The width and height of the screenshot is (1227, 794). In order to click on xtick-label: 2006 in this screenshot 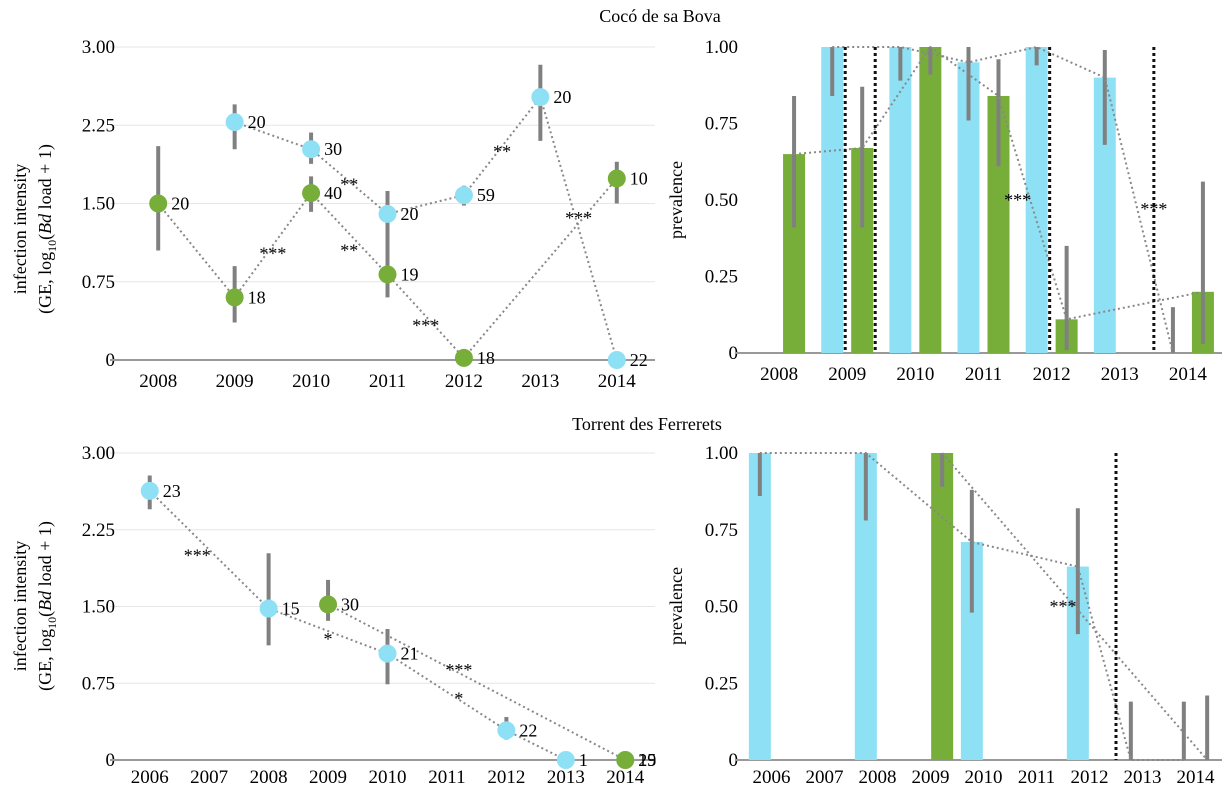, I will do `click(772, 777)`.